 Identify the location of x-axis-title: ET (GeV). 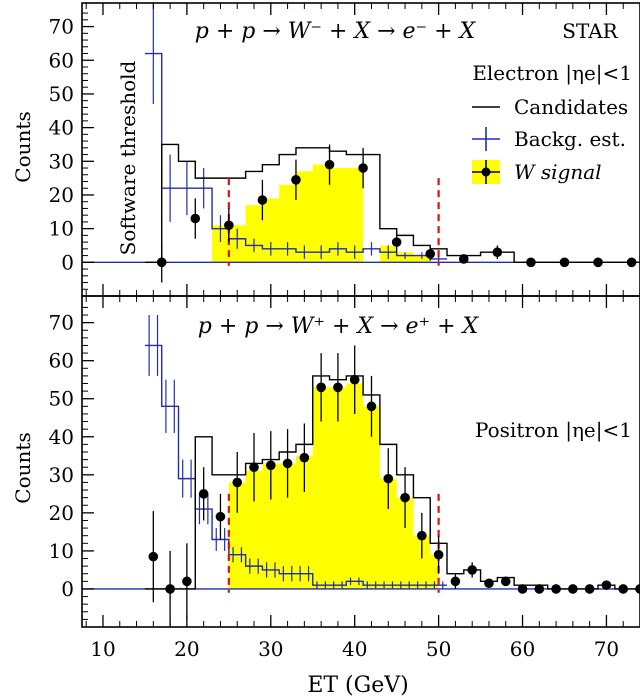
(357, 685).